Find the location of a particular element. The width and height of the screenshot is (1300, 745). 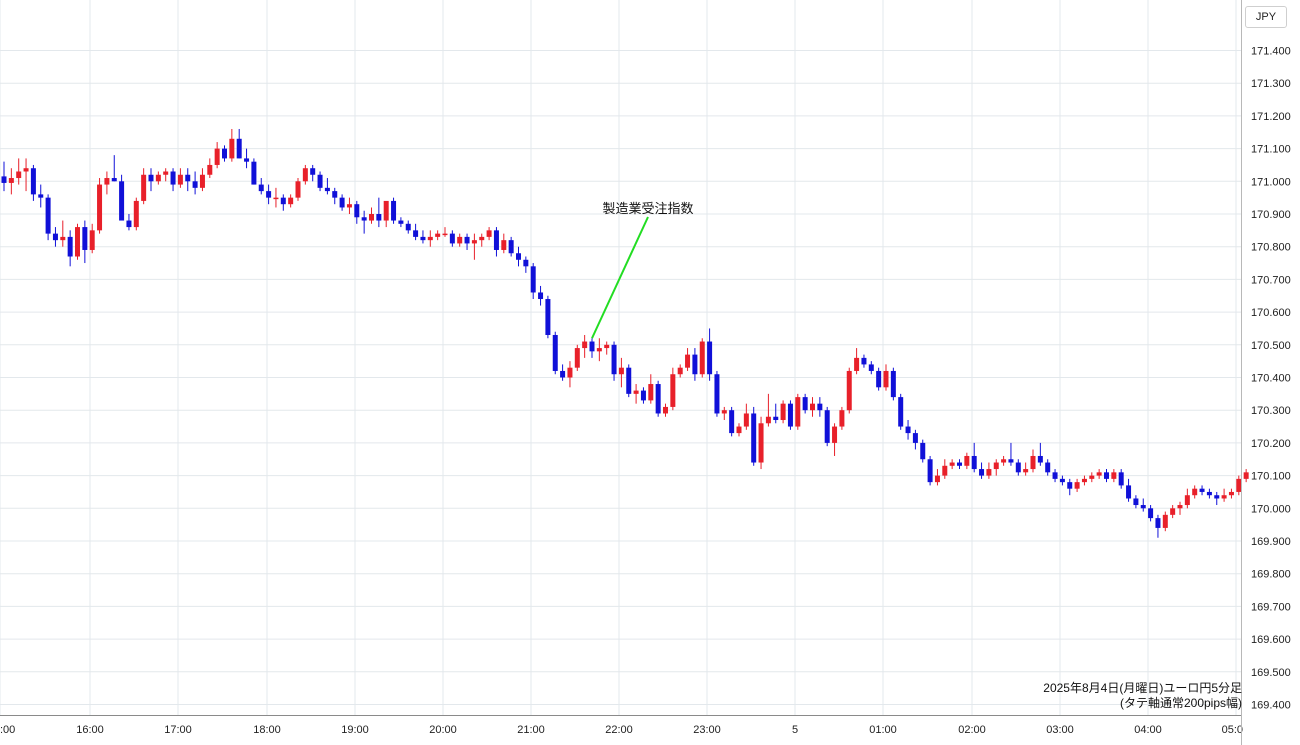

currency-selector: JPY is located at coordinates (1266, 17).